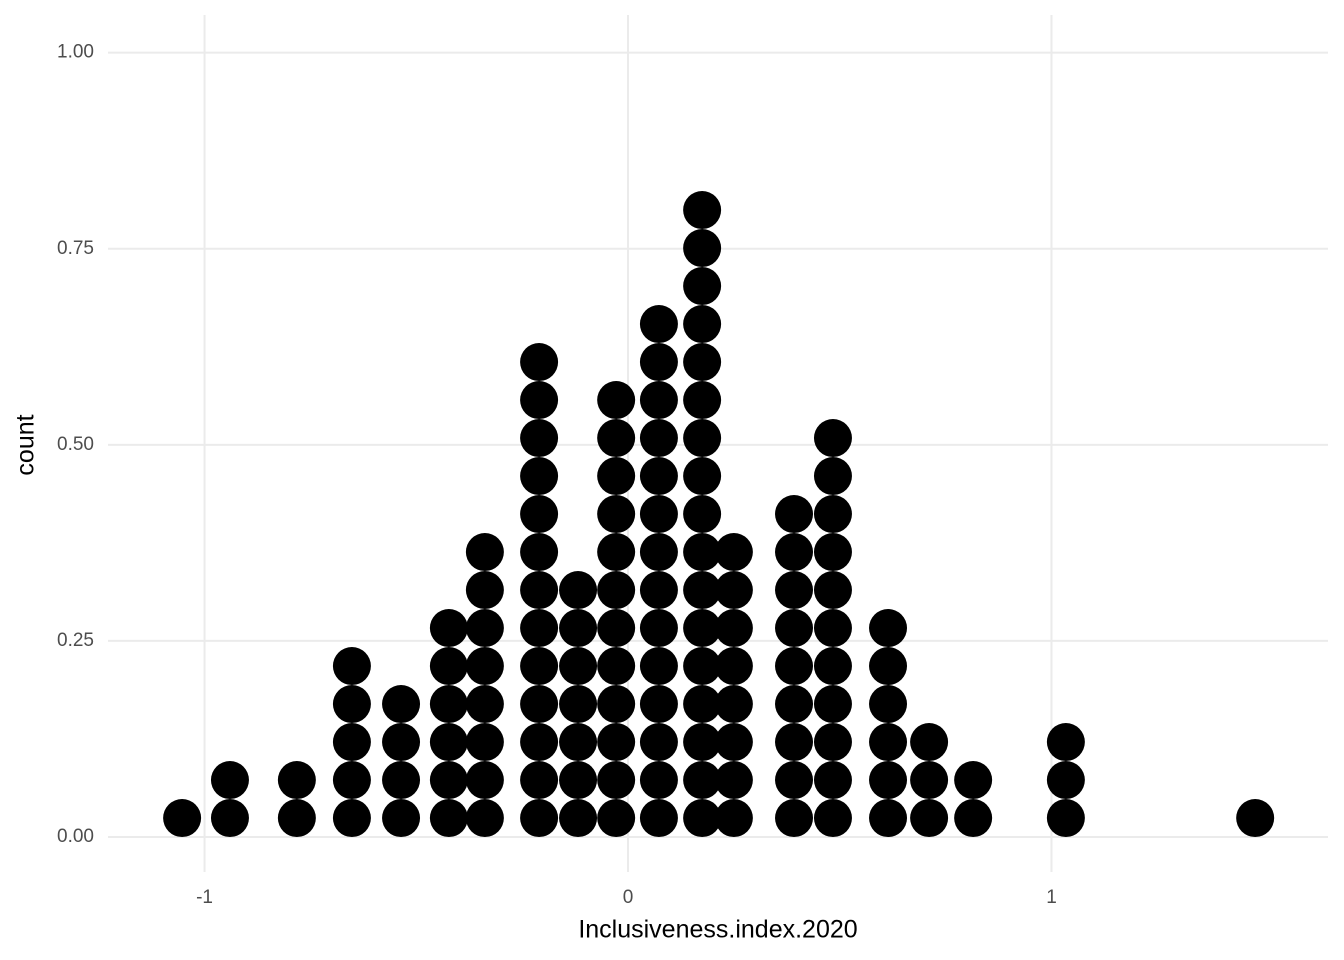  What do you see at coordinates (75, 640) in the screenshot?
I see `y-tick-label: 0.25` at bounding box center [75, 640].